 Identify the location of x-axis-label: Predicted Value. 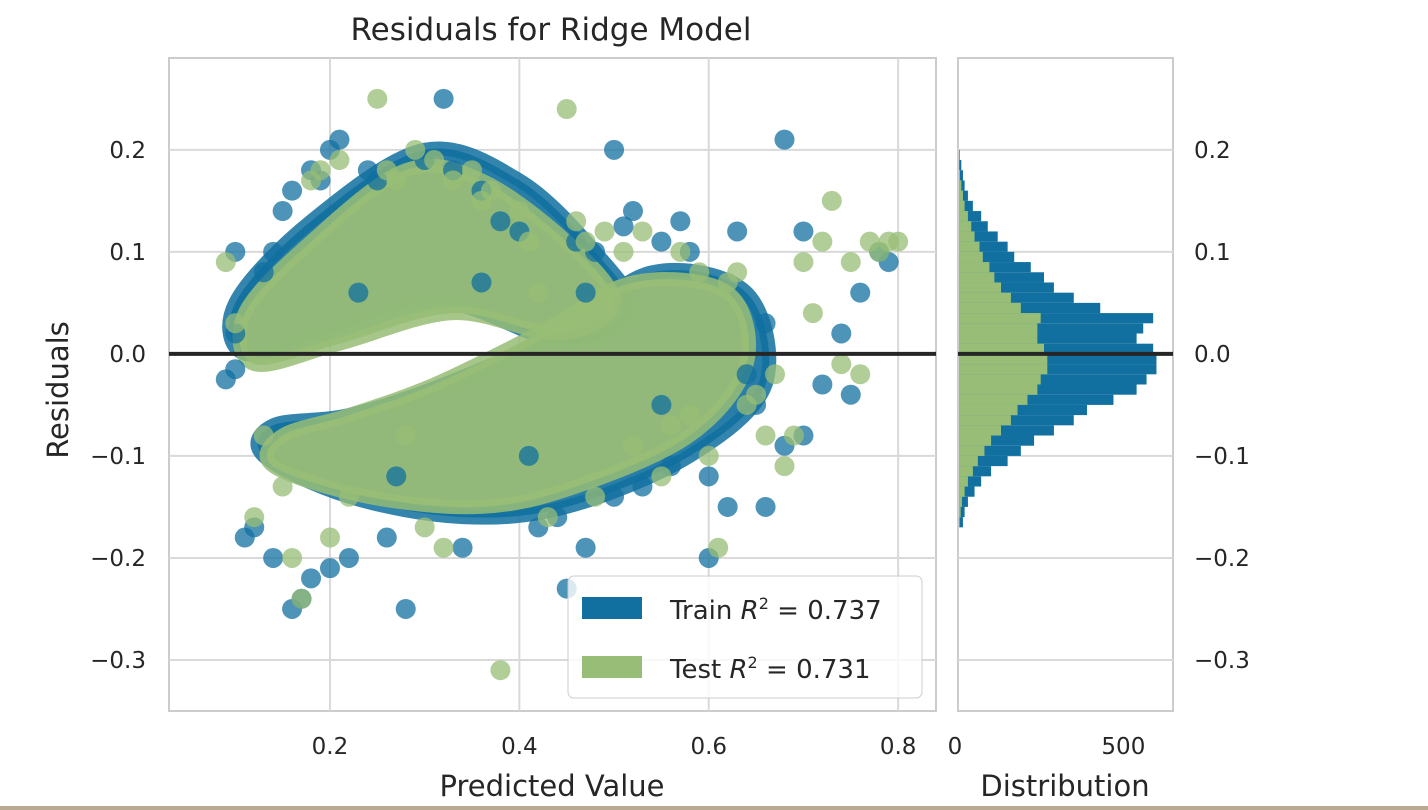
(552, 786).